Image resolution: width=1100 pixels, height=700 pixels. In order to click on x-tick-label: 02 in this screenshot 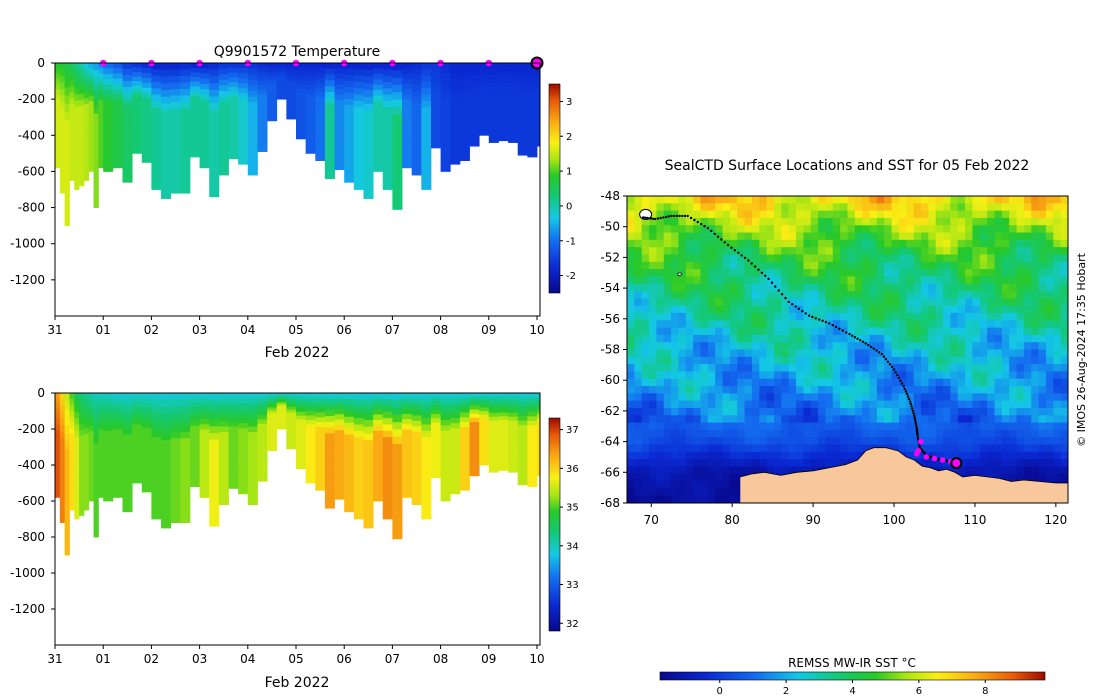, I will do `click(151, 659)`.